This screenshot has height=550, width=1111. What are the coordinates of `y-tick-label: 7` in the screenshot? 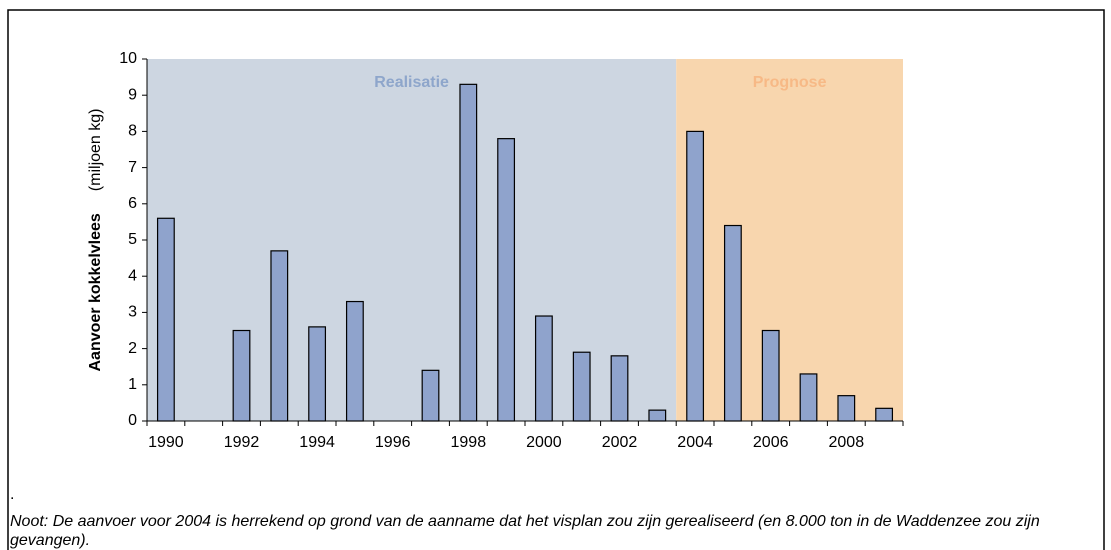 It's located at (132, 167).